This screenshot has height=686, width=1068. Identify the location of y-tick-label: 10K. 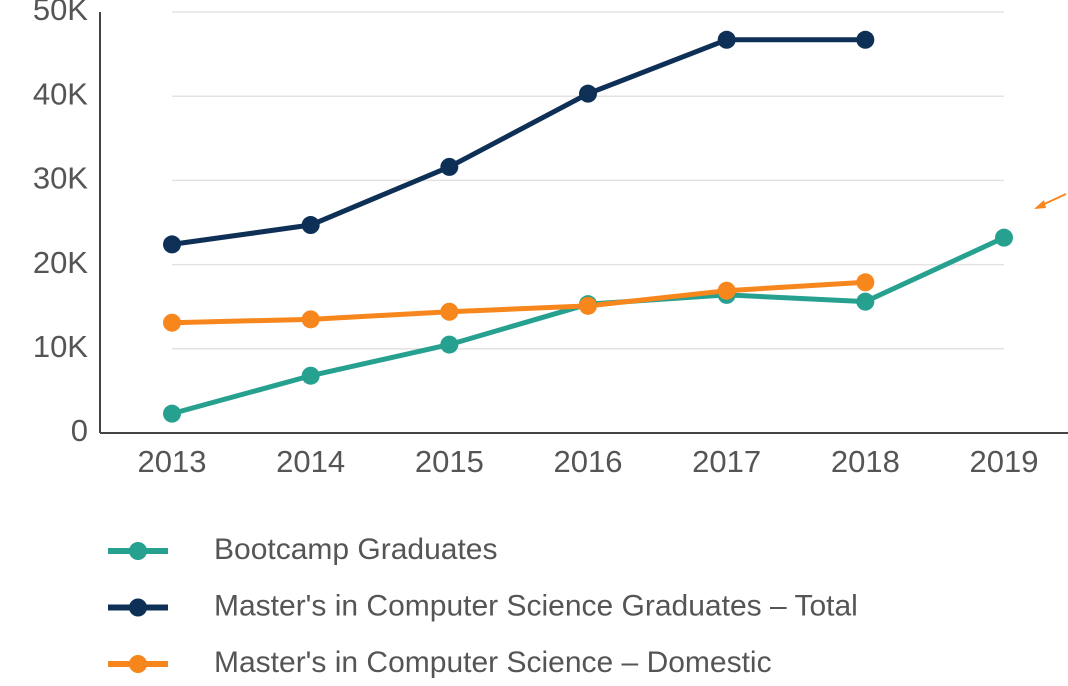
(60, 346).